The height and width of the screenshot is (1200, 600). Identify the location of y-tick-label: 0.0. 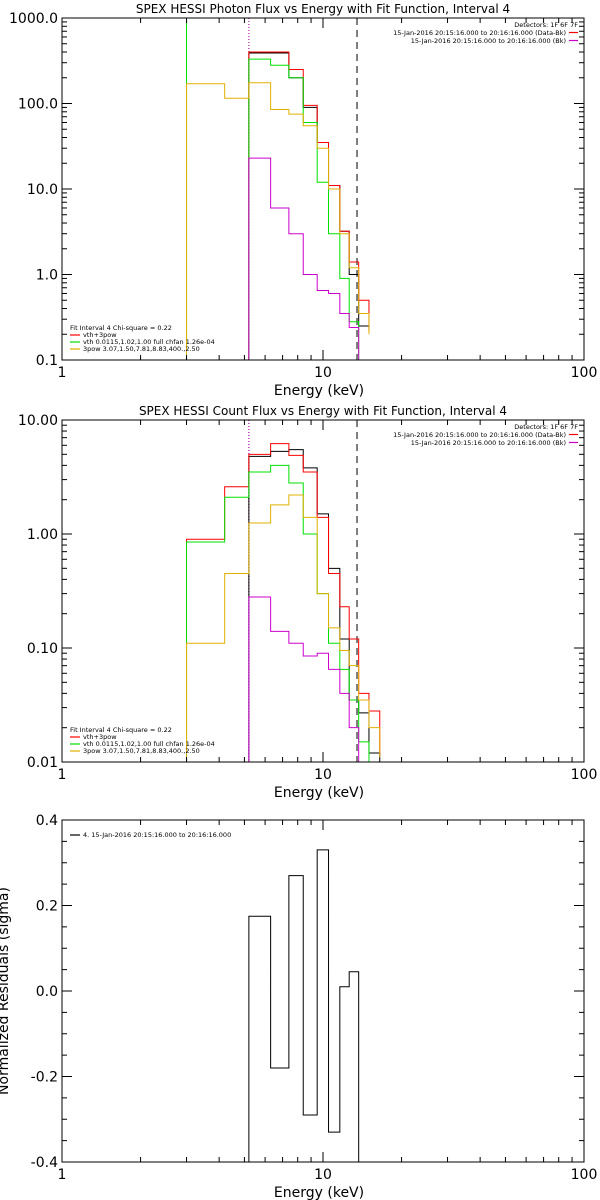
(47, 992).